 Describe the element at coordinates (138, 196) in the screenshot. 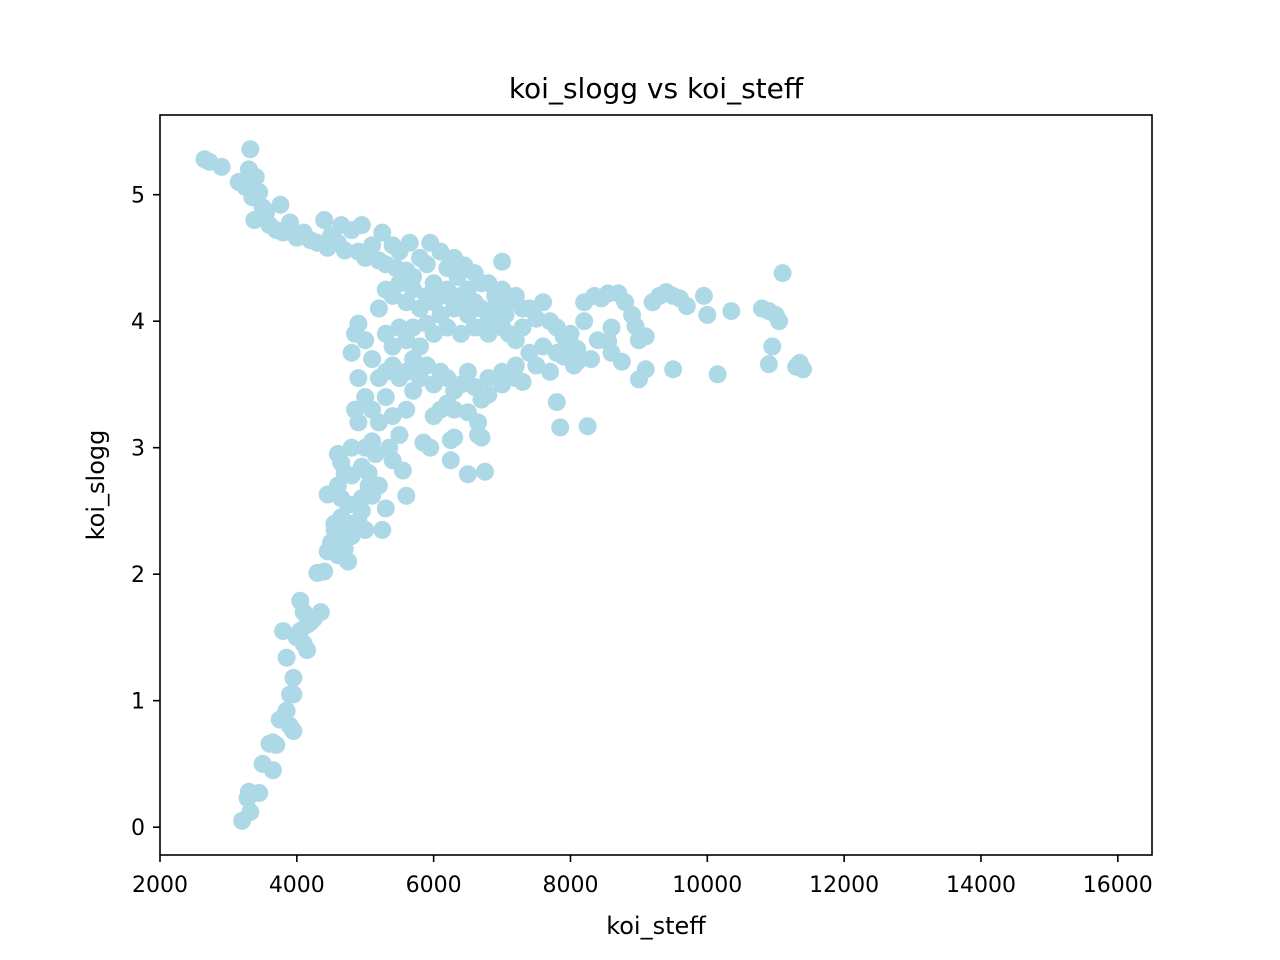

I see `y-tick-label: 5` at that location.